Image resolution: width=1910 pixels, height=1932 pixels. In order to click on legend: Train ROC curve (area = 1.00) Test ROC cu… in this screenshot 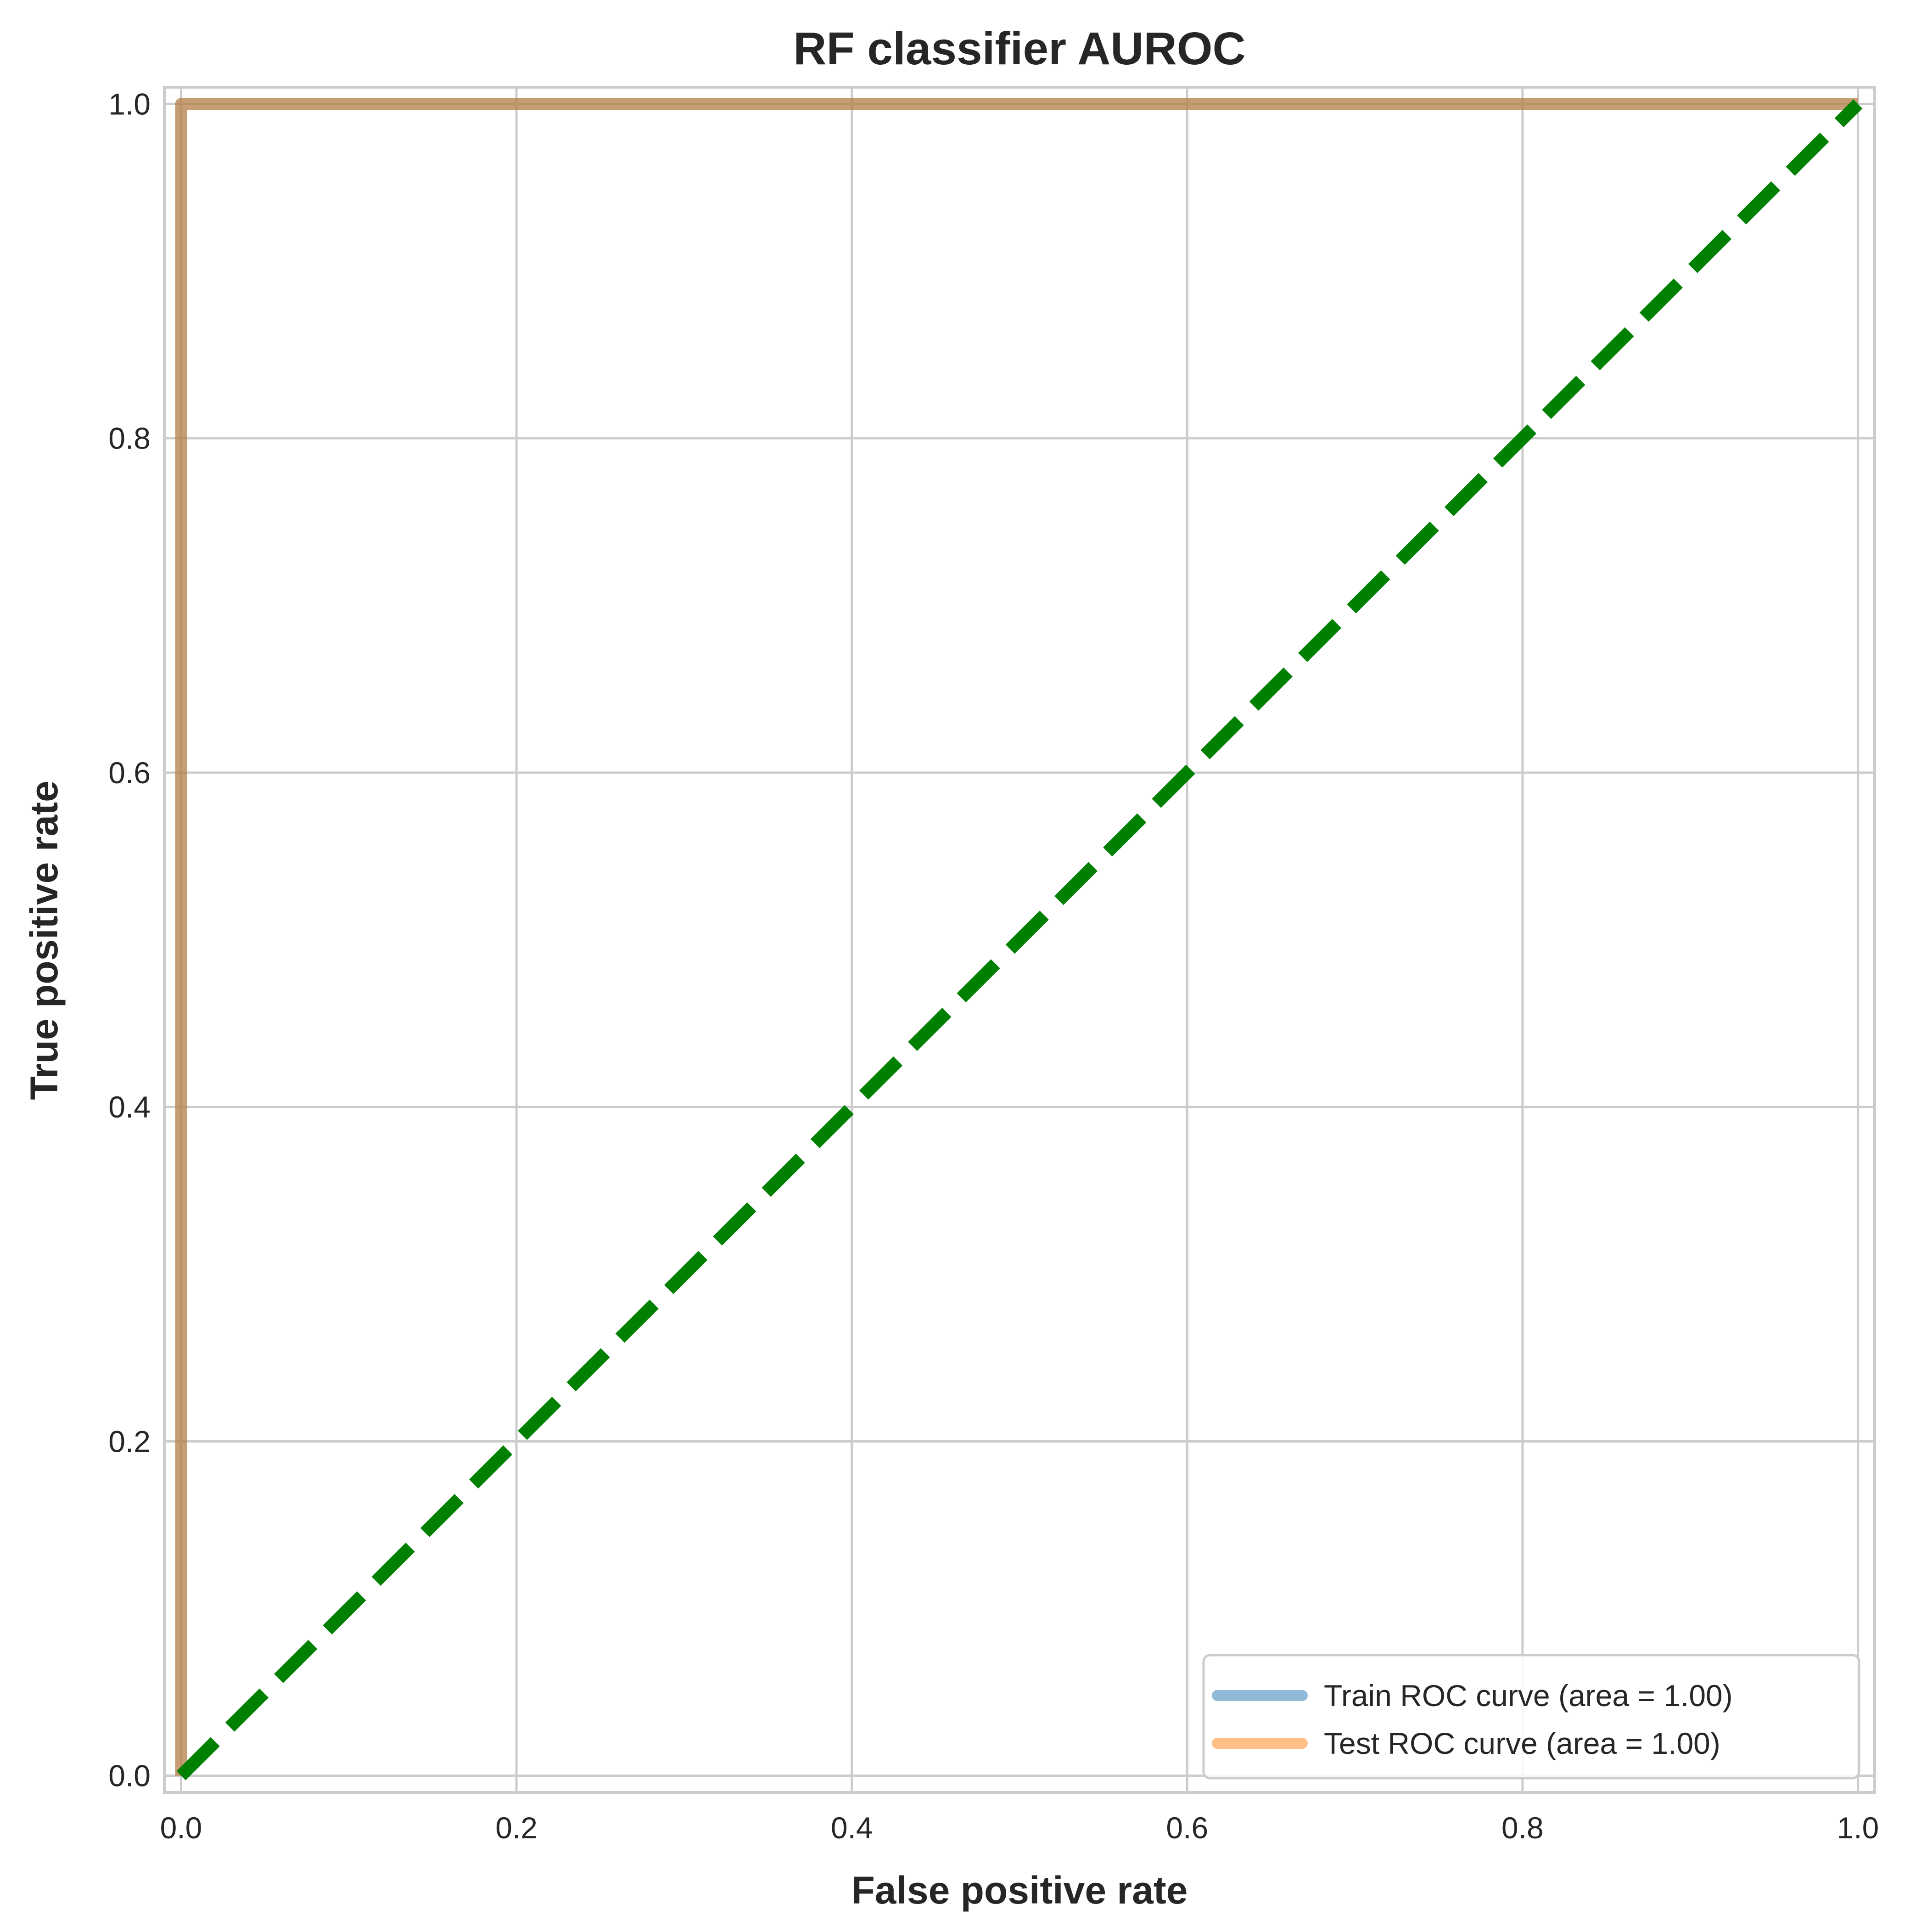, I will do `click(1531, 1717)`.